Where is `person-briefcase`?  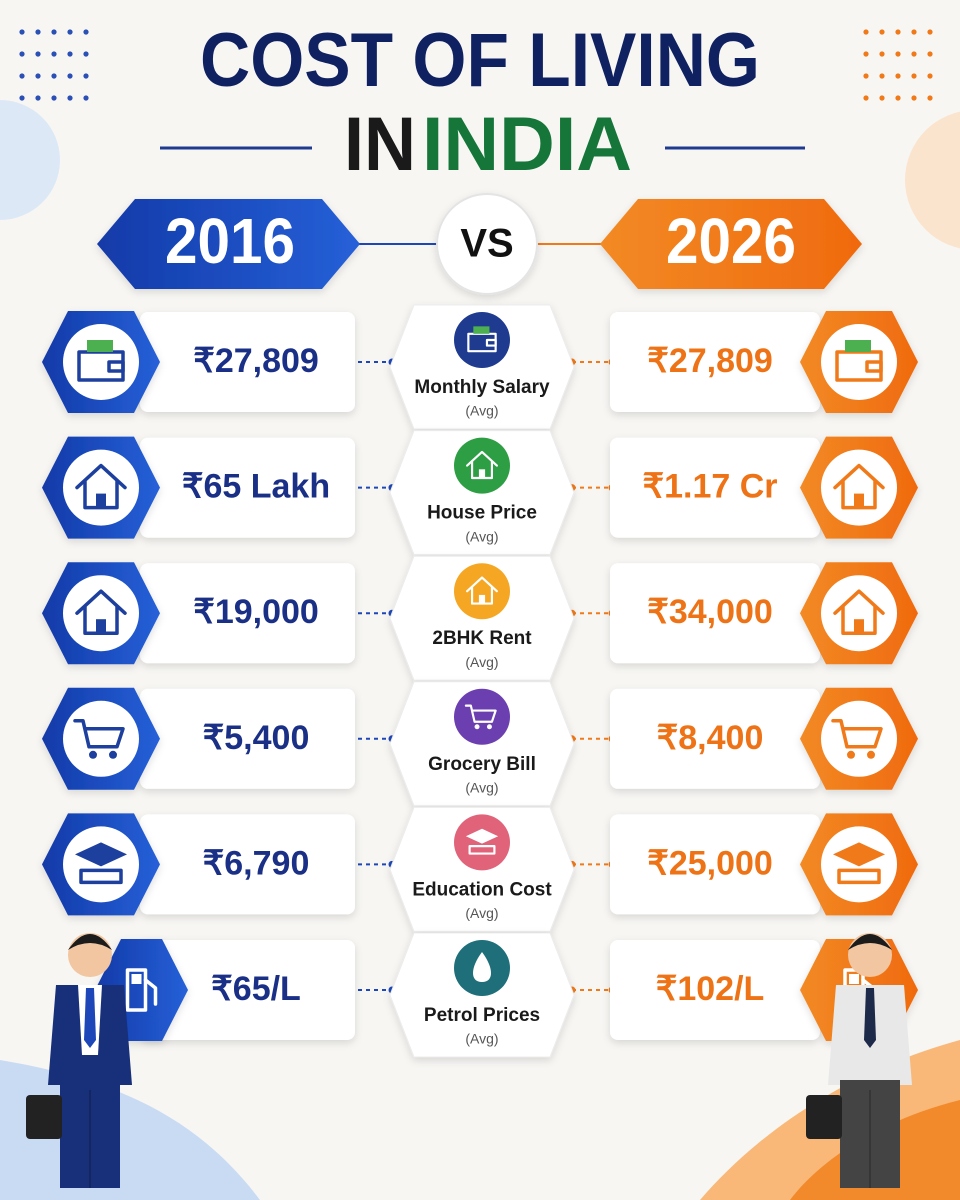 person-briefcase is located at coordinates (824, 1117).